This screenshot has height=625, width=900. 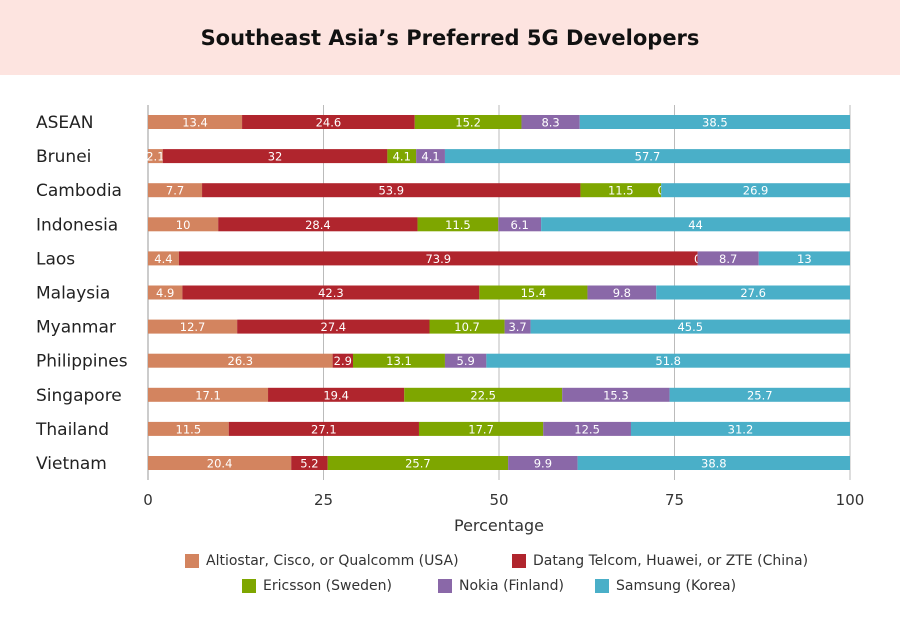 I want to click on data-label: 26.3, so click(x=241, y=361).